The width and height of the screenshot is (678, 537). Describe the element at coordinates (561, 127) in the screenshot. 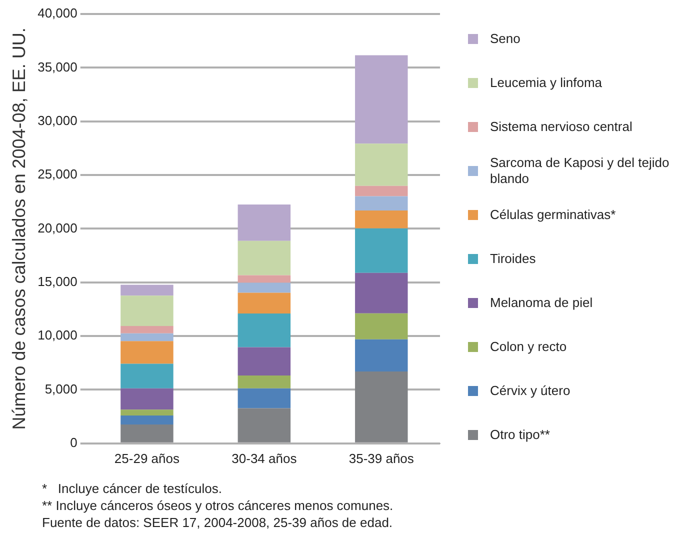

I see `legend-label: Sistema nervioso central` at that location.